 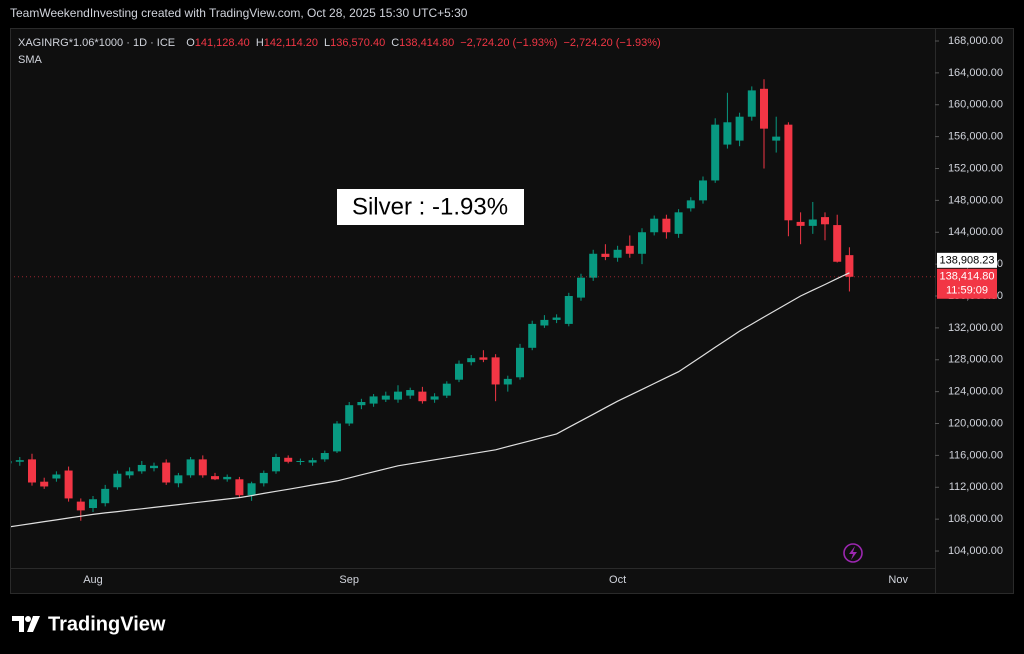 What do you see at coordinates (291, 43) in the screenshot?
I see `ohlc-value: 142,114.20` at bounding box center [291, 43].